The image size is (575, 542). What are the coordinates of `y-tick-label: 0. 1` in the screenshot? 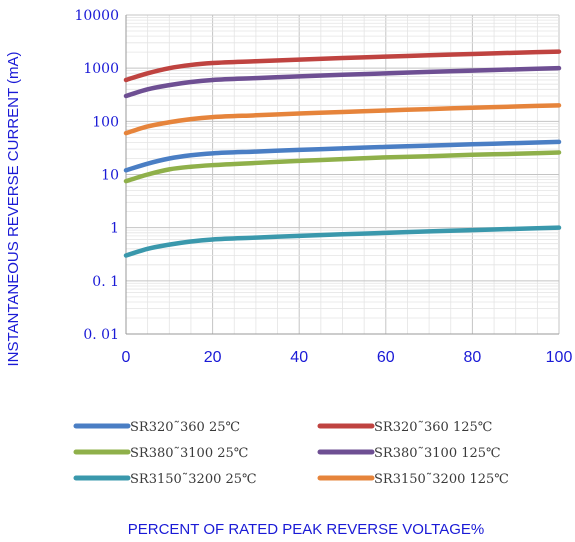 It's located at (105, 282).